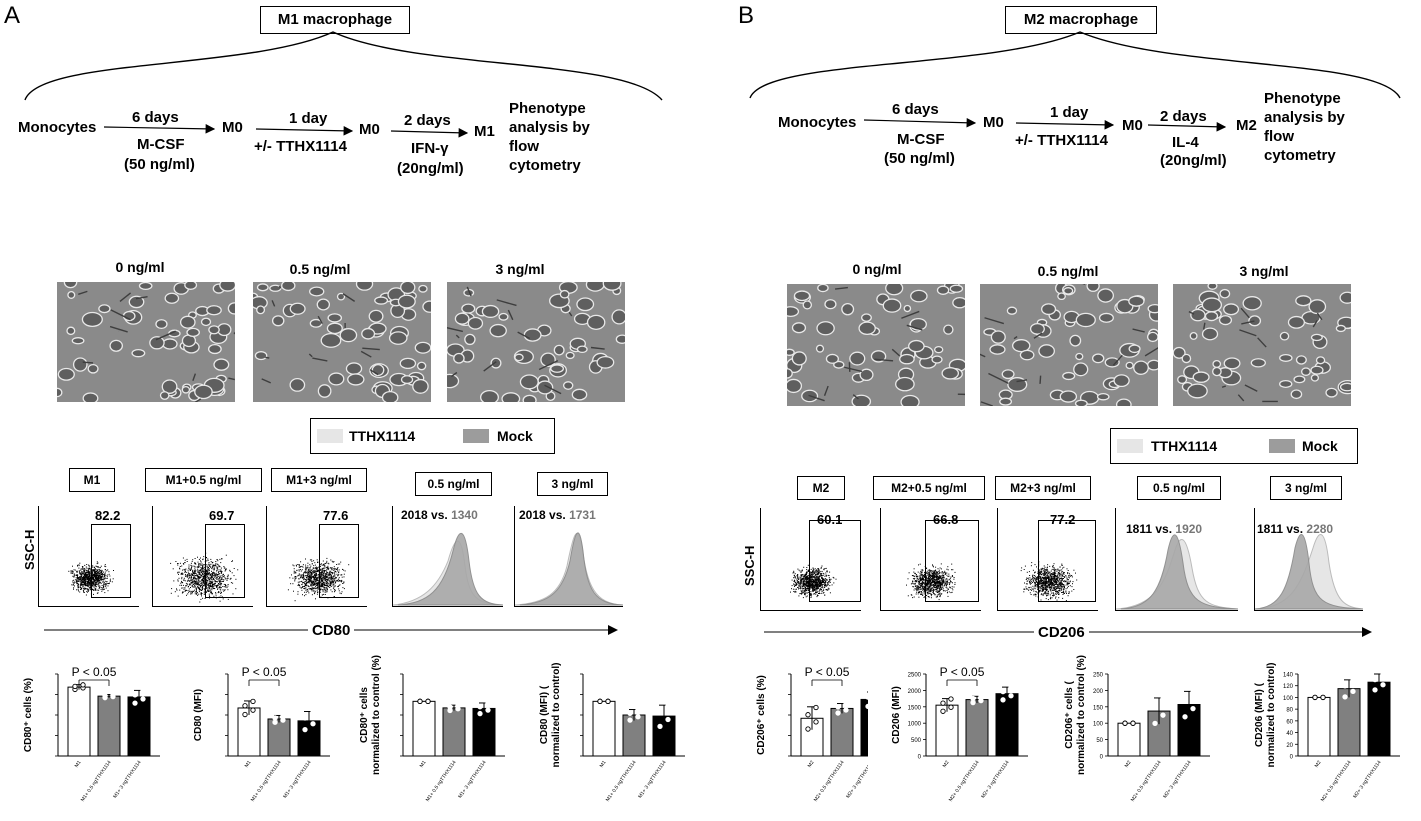 Image resolution: width=1421 pixels, height=821 pixels. What do you see at coordinates (1045, 124) in the screenshot?
I see `wf-b-arrows` at bounding box center [1045, 124].